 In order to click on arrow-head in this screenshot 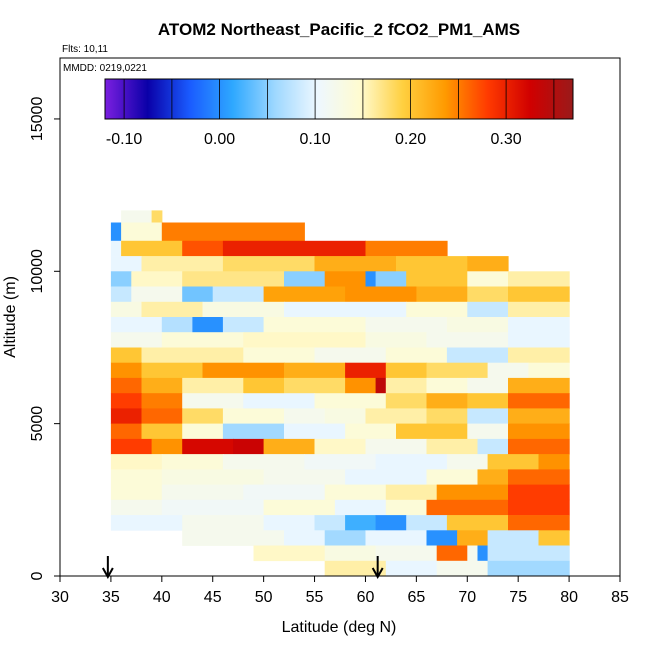, I will do `click(107, 573)`.